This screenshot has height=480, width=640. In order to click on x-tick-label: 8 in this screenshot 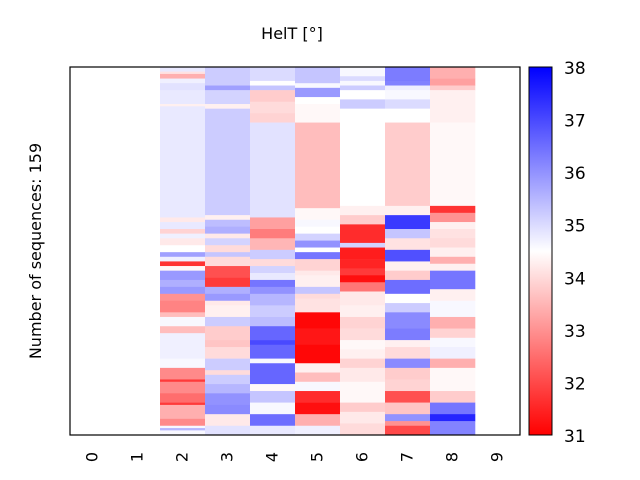, I will do `click(452, 457)`.